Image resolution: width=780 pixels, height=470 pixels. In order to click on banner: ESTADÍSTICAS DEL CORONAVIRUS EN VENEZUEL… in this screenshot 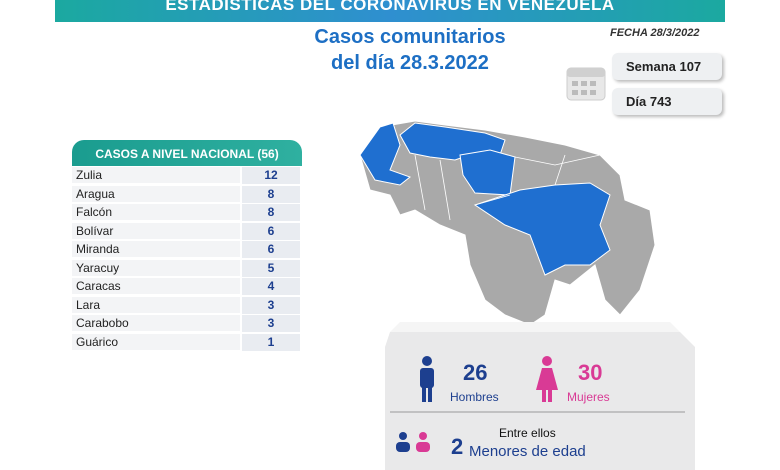, I will do `click(390, 11)`.